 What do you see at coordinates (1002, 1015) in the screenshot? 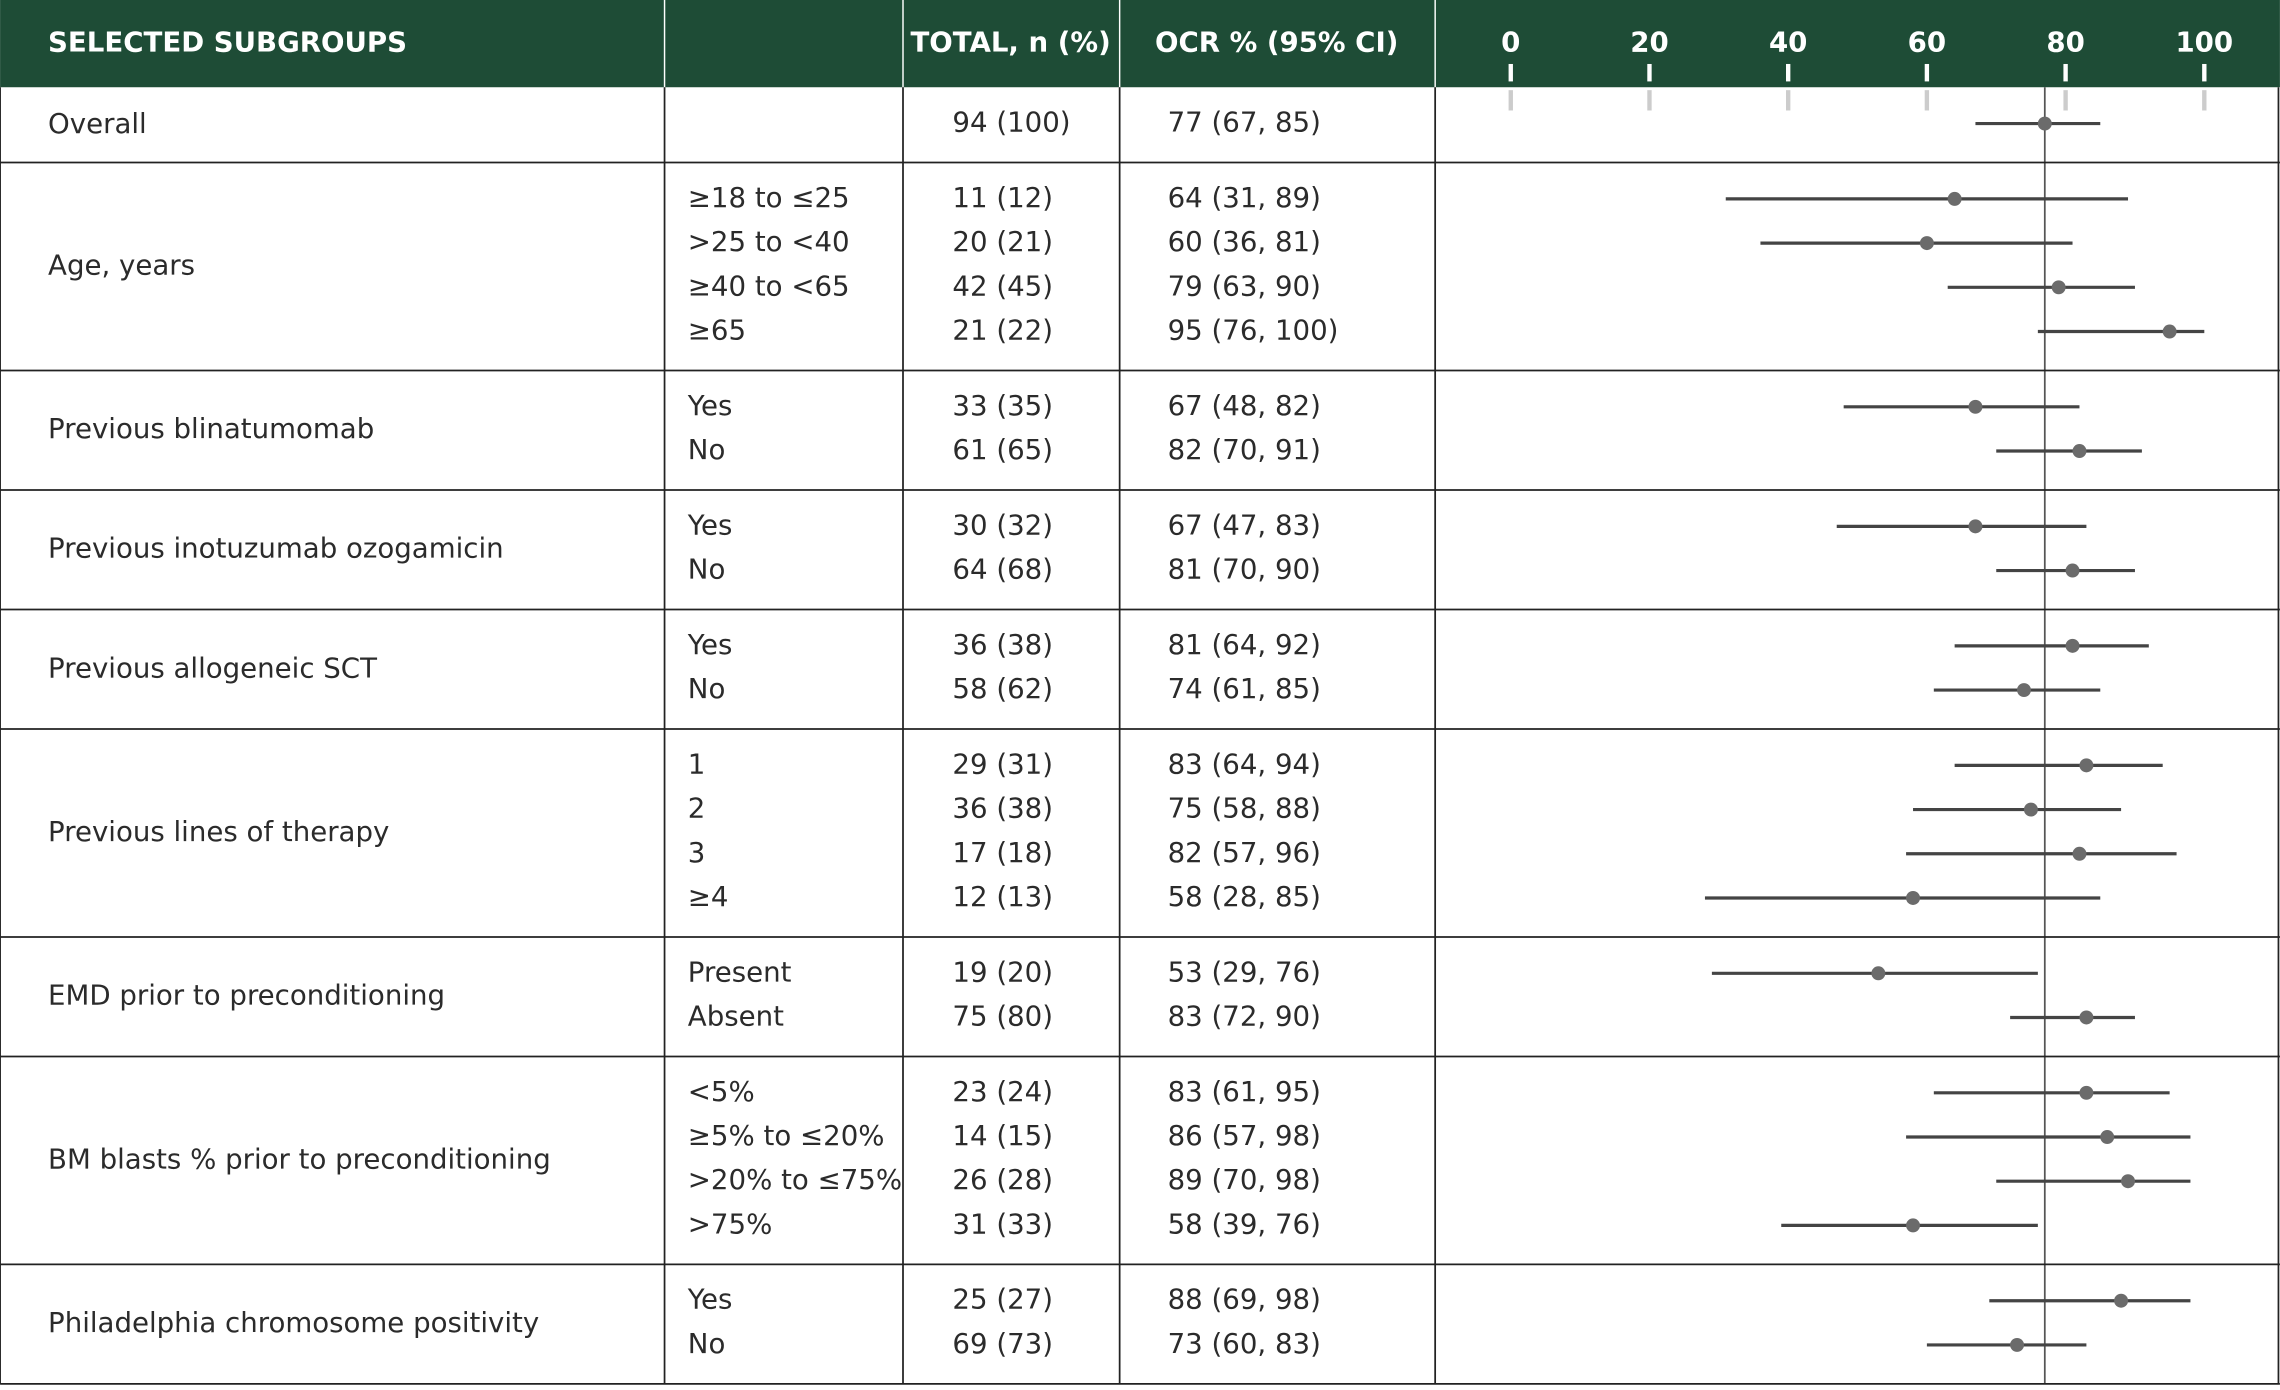
I see `total-cell: 75 (80)` at bounding box center [1002, 1015].